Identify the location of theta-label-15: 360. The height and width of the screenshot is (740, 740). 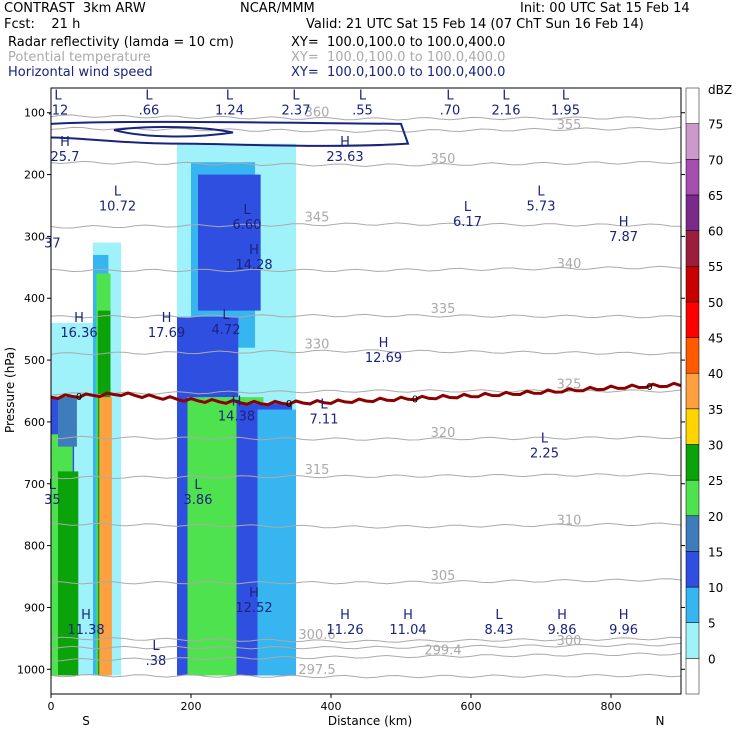
(317, 112).